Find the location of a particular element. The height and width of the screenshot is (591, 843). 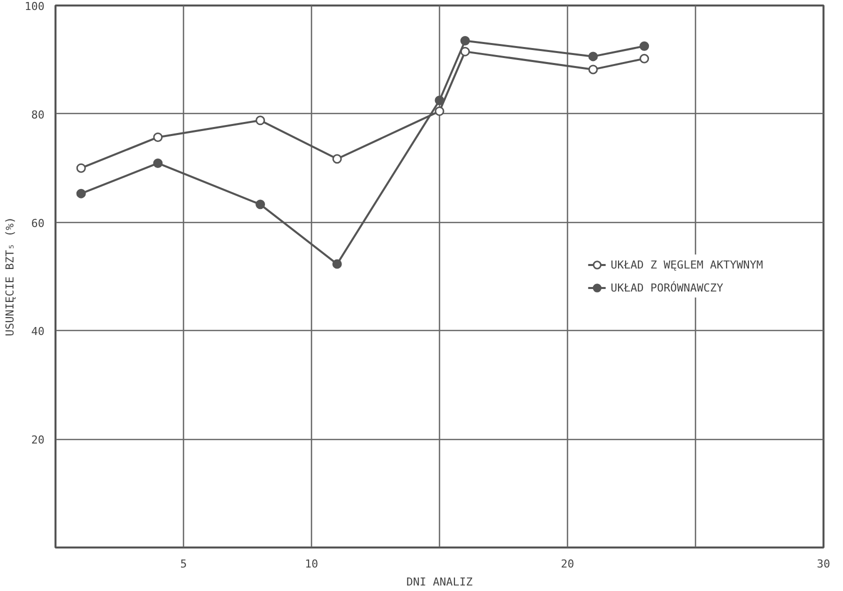

x-tick-label: 30 is located at coordinates (823, 564).